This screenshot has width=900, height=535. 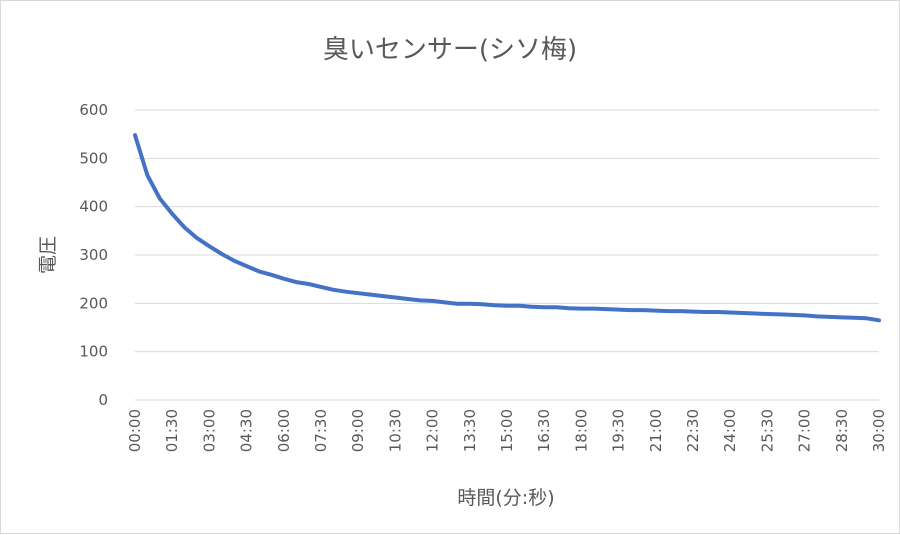 I want to click on y-axis-ticks: 0 100 200 300 400 500 600, so click(x=93, y=255).